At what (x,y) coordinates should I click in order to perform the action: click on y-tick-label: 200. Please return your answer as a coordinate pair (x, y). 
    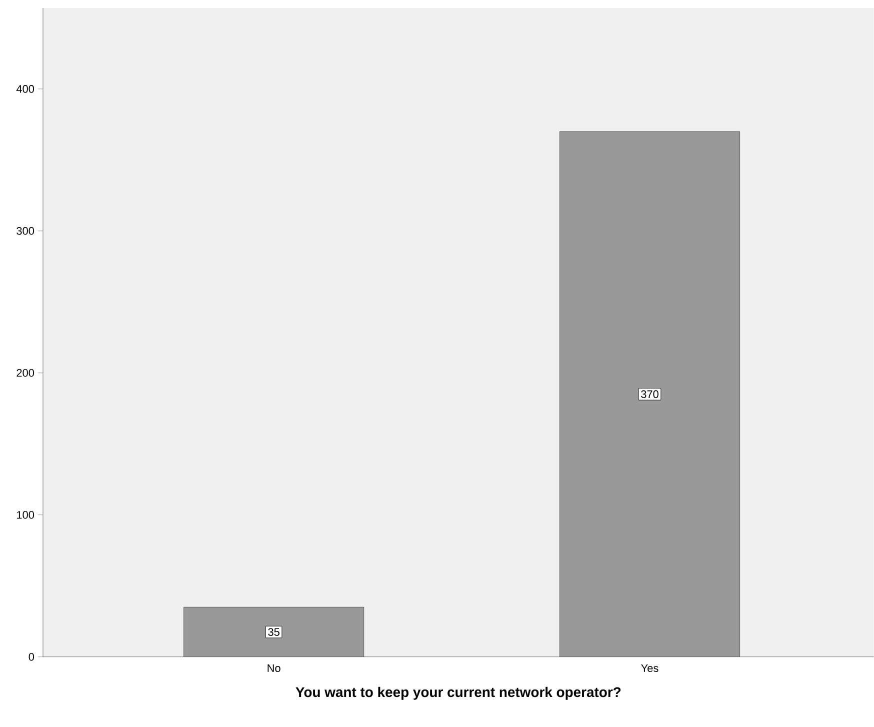
    Looking at the image, I should click on (25, 373).